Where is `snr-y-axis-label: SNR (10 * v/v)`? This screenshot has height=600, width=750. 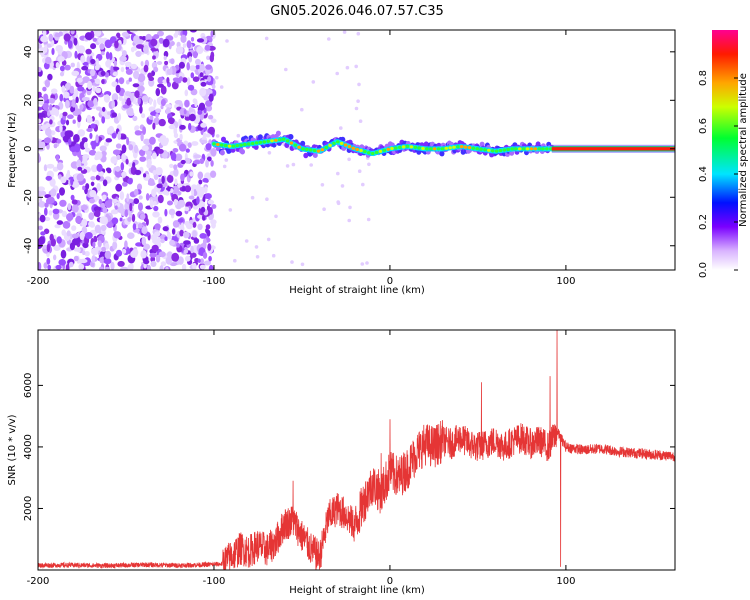
snr-y-axis-label: SNR (10 * v/v) is located at coordinates (12, 449).